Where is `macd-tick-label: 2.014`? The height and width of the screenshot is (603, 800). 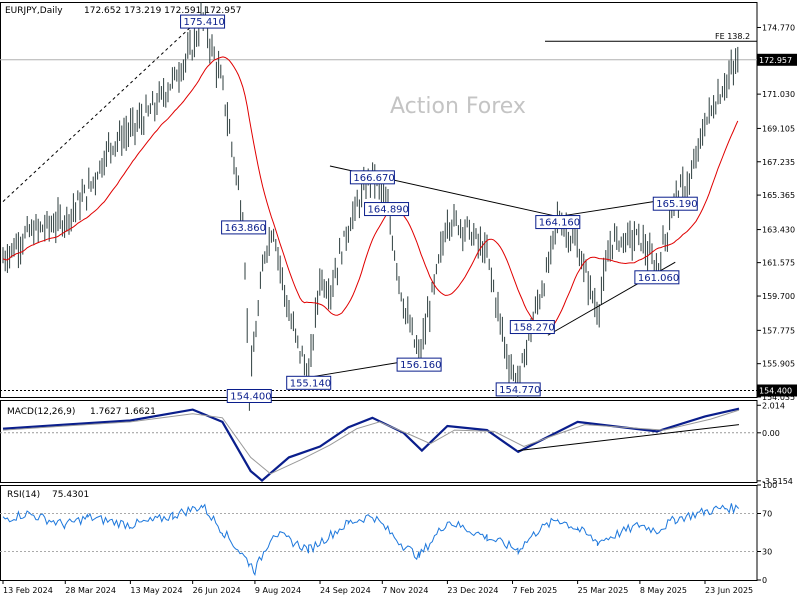
macd-tick-label: 2.014 is located at coordinates (773, 405).